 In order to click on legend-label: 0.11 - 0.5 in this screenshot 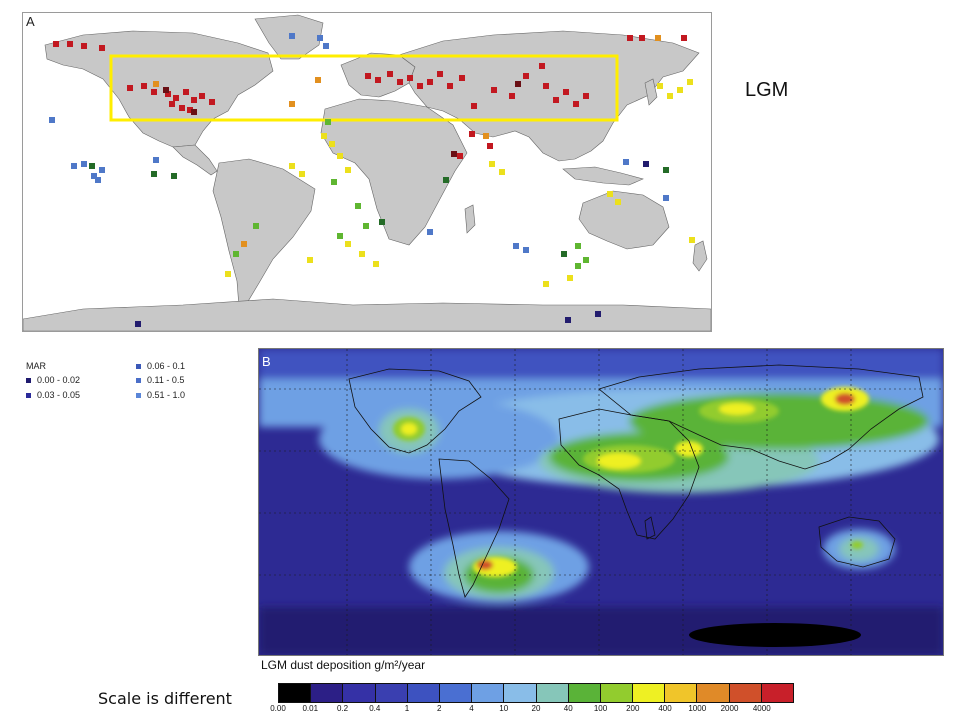, I will do `click(166, 380)`.